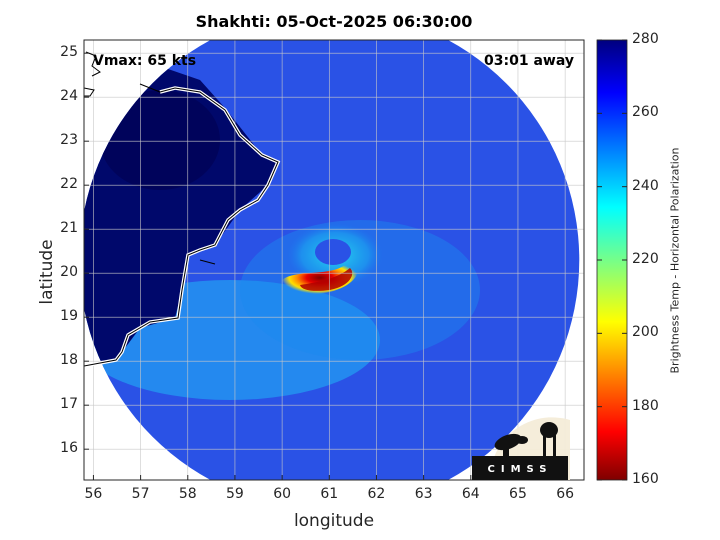 The height and width of the screenshot is (540, 720). I want to click on colorbar-tick-label: 260, so click(645, 112).